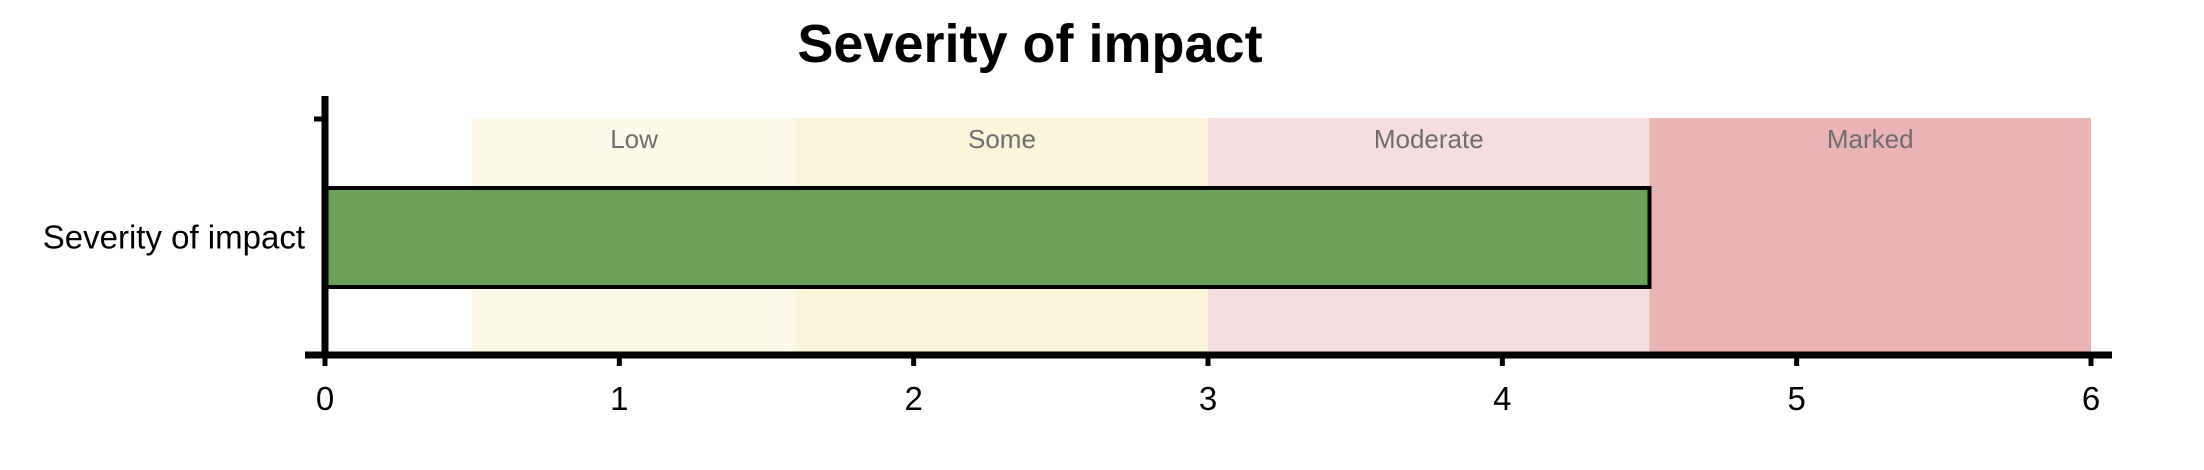 The image size is (2204, 470). What do you see at coordinates (1029, 44) in the screenshot?
I see `chart-title: Severity of impact` at bounding box center [1029, 44].